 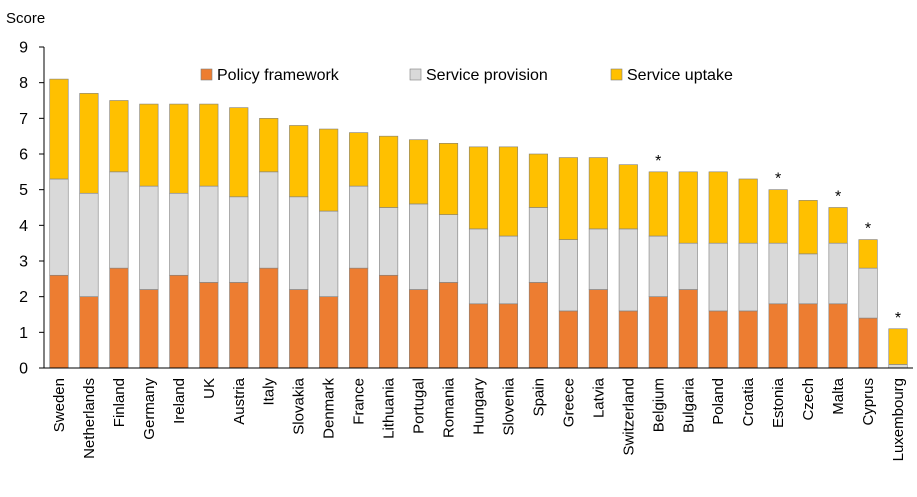 I want to click on x-category-label: Belgium, so click(x=658, y=405).